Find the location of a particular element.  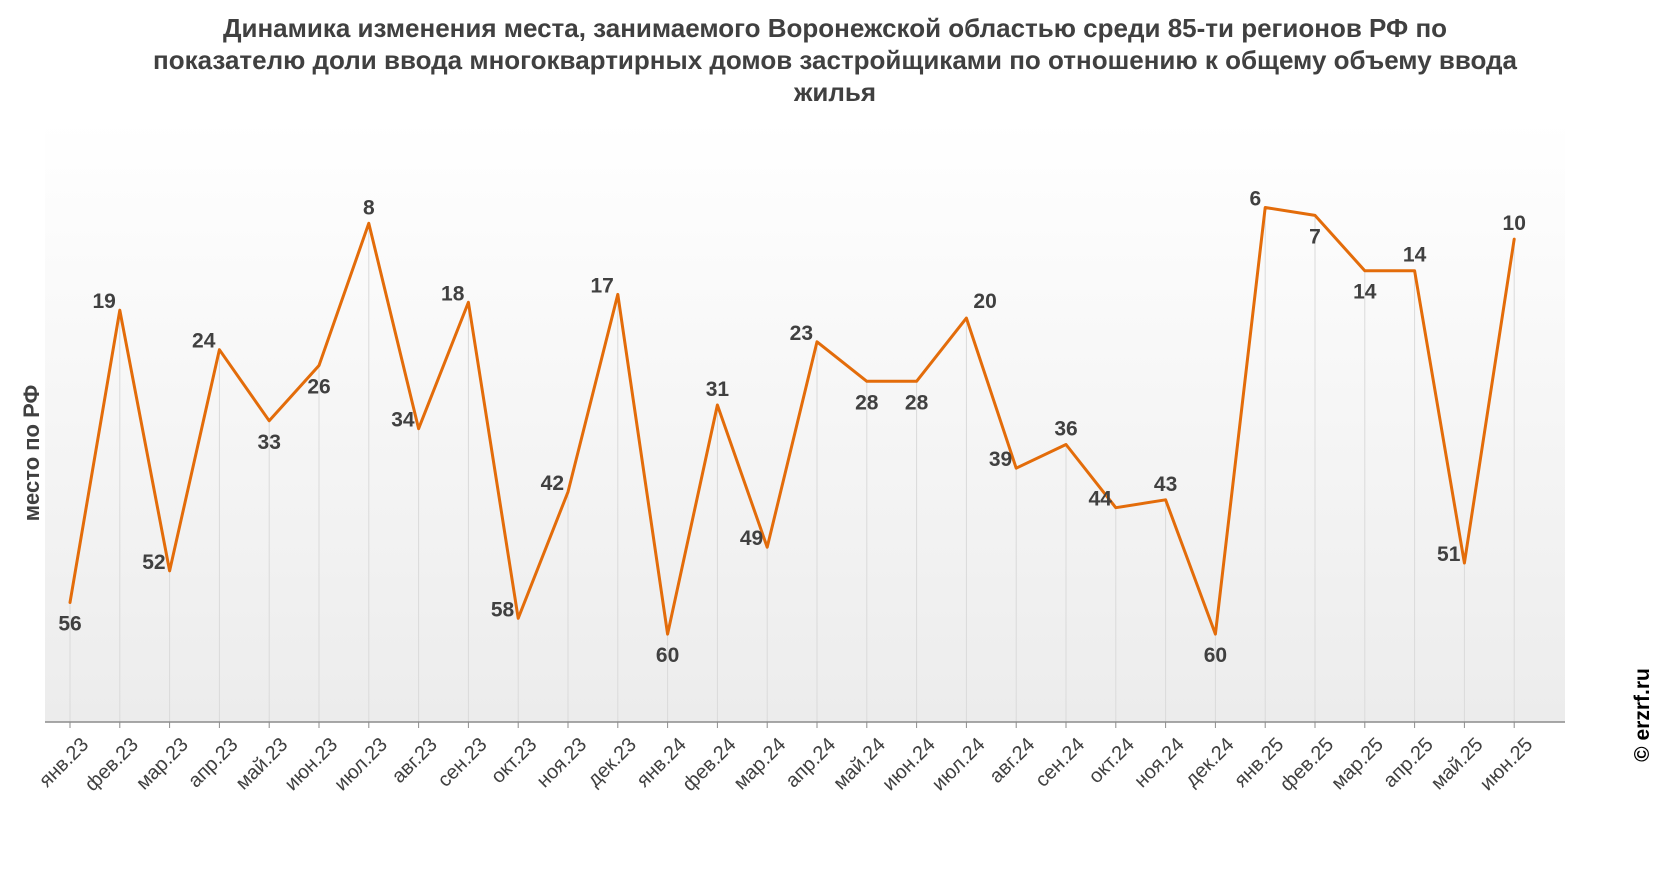

x-axis-ticks is located at coordinates (792, 725).